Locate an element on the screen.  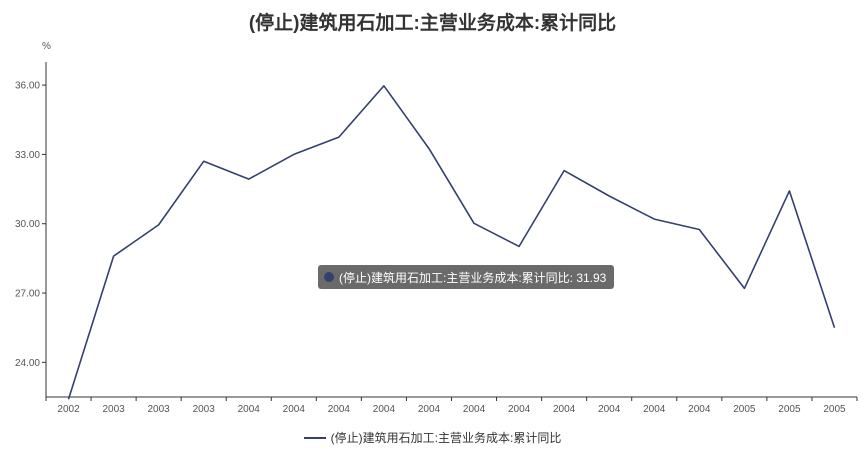
tooltip-text: (停止)建筑用石加工:主营业务成本:累计同比: 31.93 is located at coordinates (473, 277).